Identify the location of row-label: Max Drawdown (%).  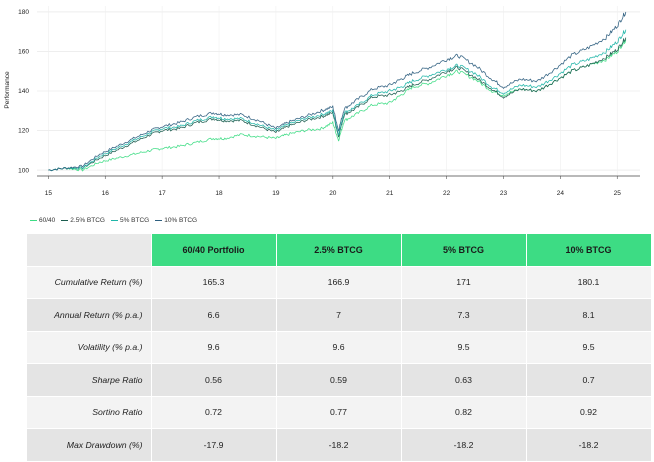
(89, 445).